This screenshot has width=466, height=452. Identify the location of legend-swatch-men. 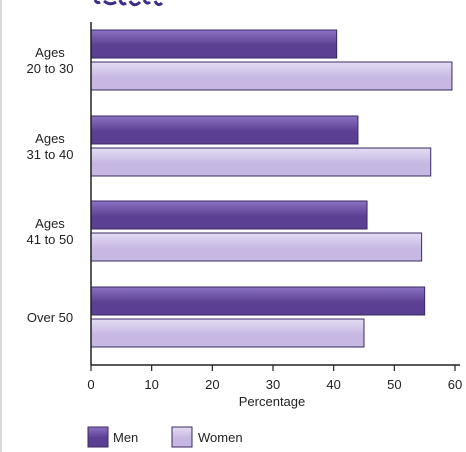
(98, 437).